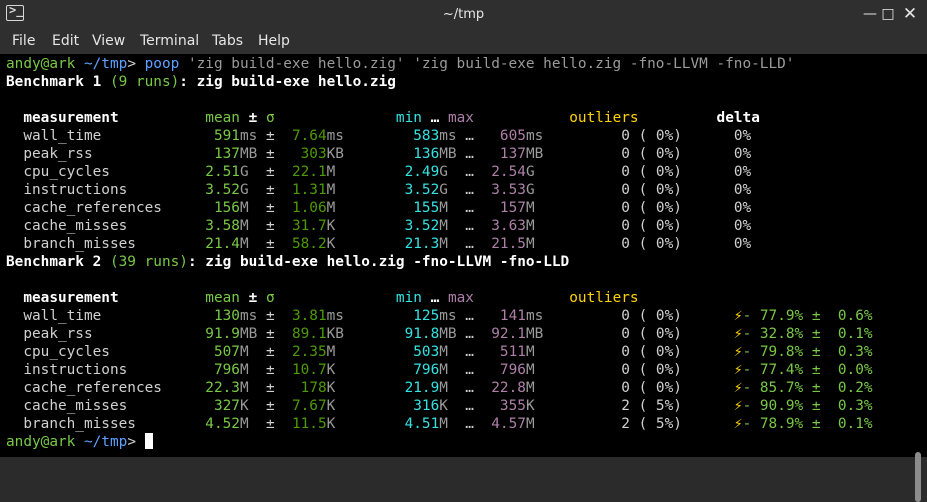  What do you see at coordinates (305, 190) in the screenshot?
I see `metric-sigma: 1.31` at bounding box center [305, 190].